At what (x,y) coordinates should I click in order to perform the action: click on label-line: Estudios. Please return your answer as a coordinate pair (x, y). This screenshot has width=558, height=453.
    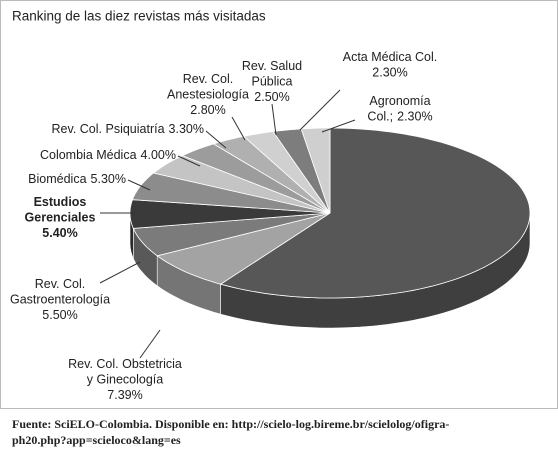
    Looking at the image, I should click on (60, 202).